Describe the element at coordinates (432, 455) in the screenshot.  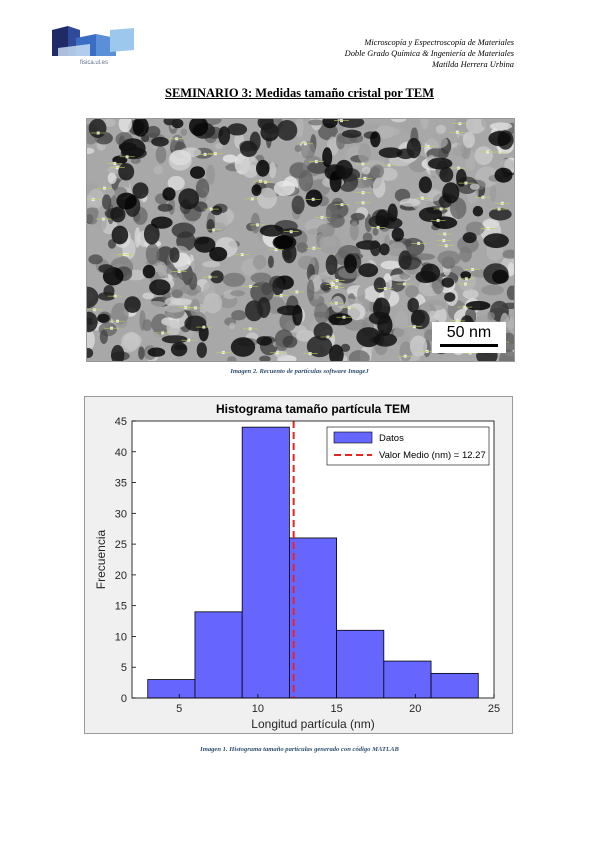
I see `legend-label-mean: Valor Medio (nm) = 12.27` at that location.